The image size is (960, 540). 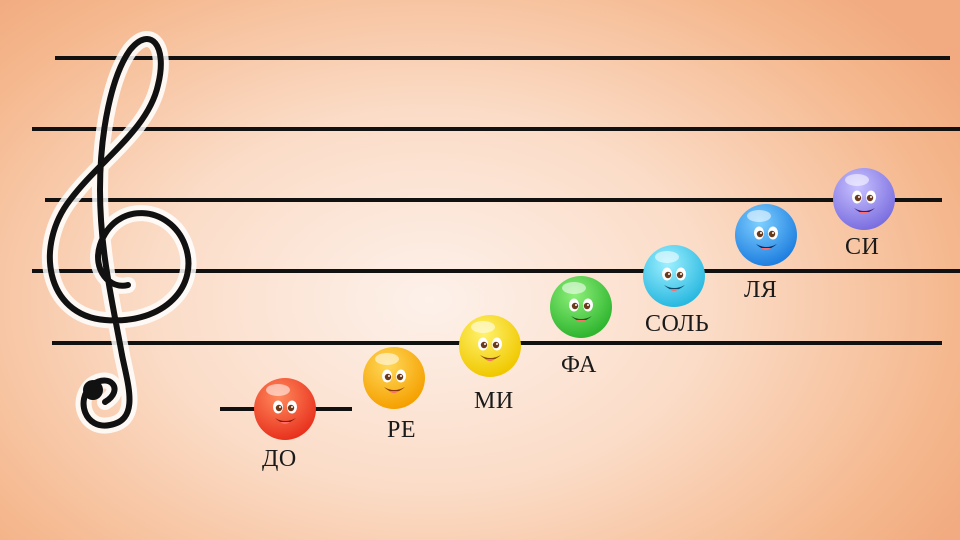 I want to click on note-re, so click(x=394, y=378).